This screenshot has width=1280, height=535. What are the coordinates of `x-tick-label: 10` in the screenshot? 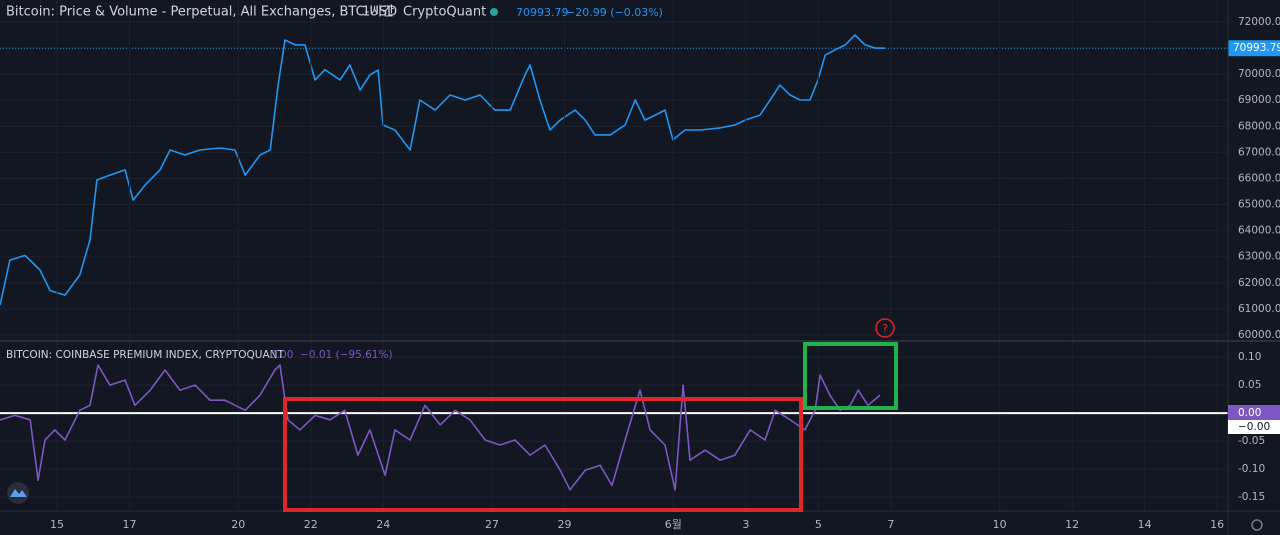 It's located at (1000, 524).